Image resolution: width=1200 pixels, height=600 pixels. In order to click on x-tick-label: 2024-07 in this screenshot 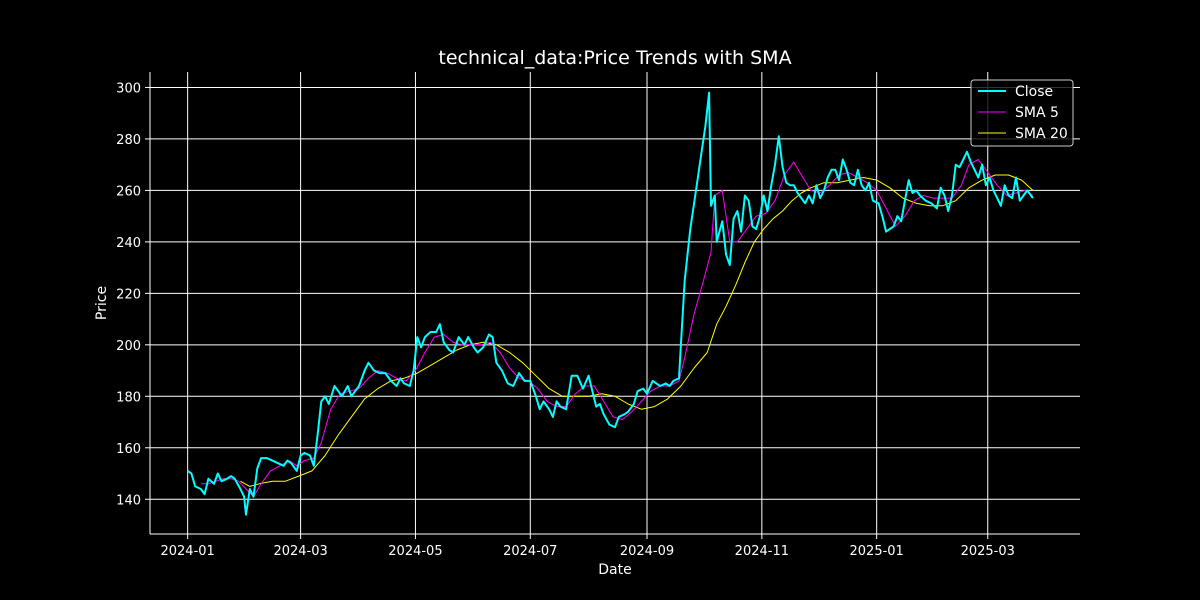, I will do `click(530, 551)`.